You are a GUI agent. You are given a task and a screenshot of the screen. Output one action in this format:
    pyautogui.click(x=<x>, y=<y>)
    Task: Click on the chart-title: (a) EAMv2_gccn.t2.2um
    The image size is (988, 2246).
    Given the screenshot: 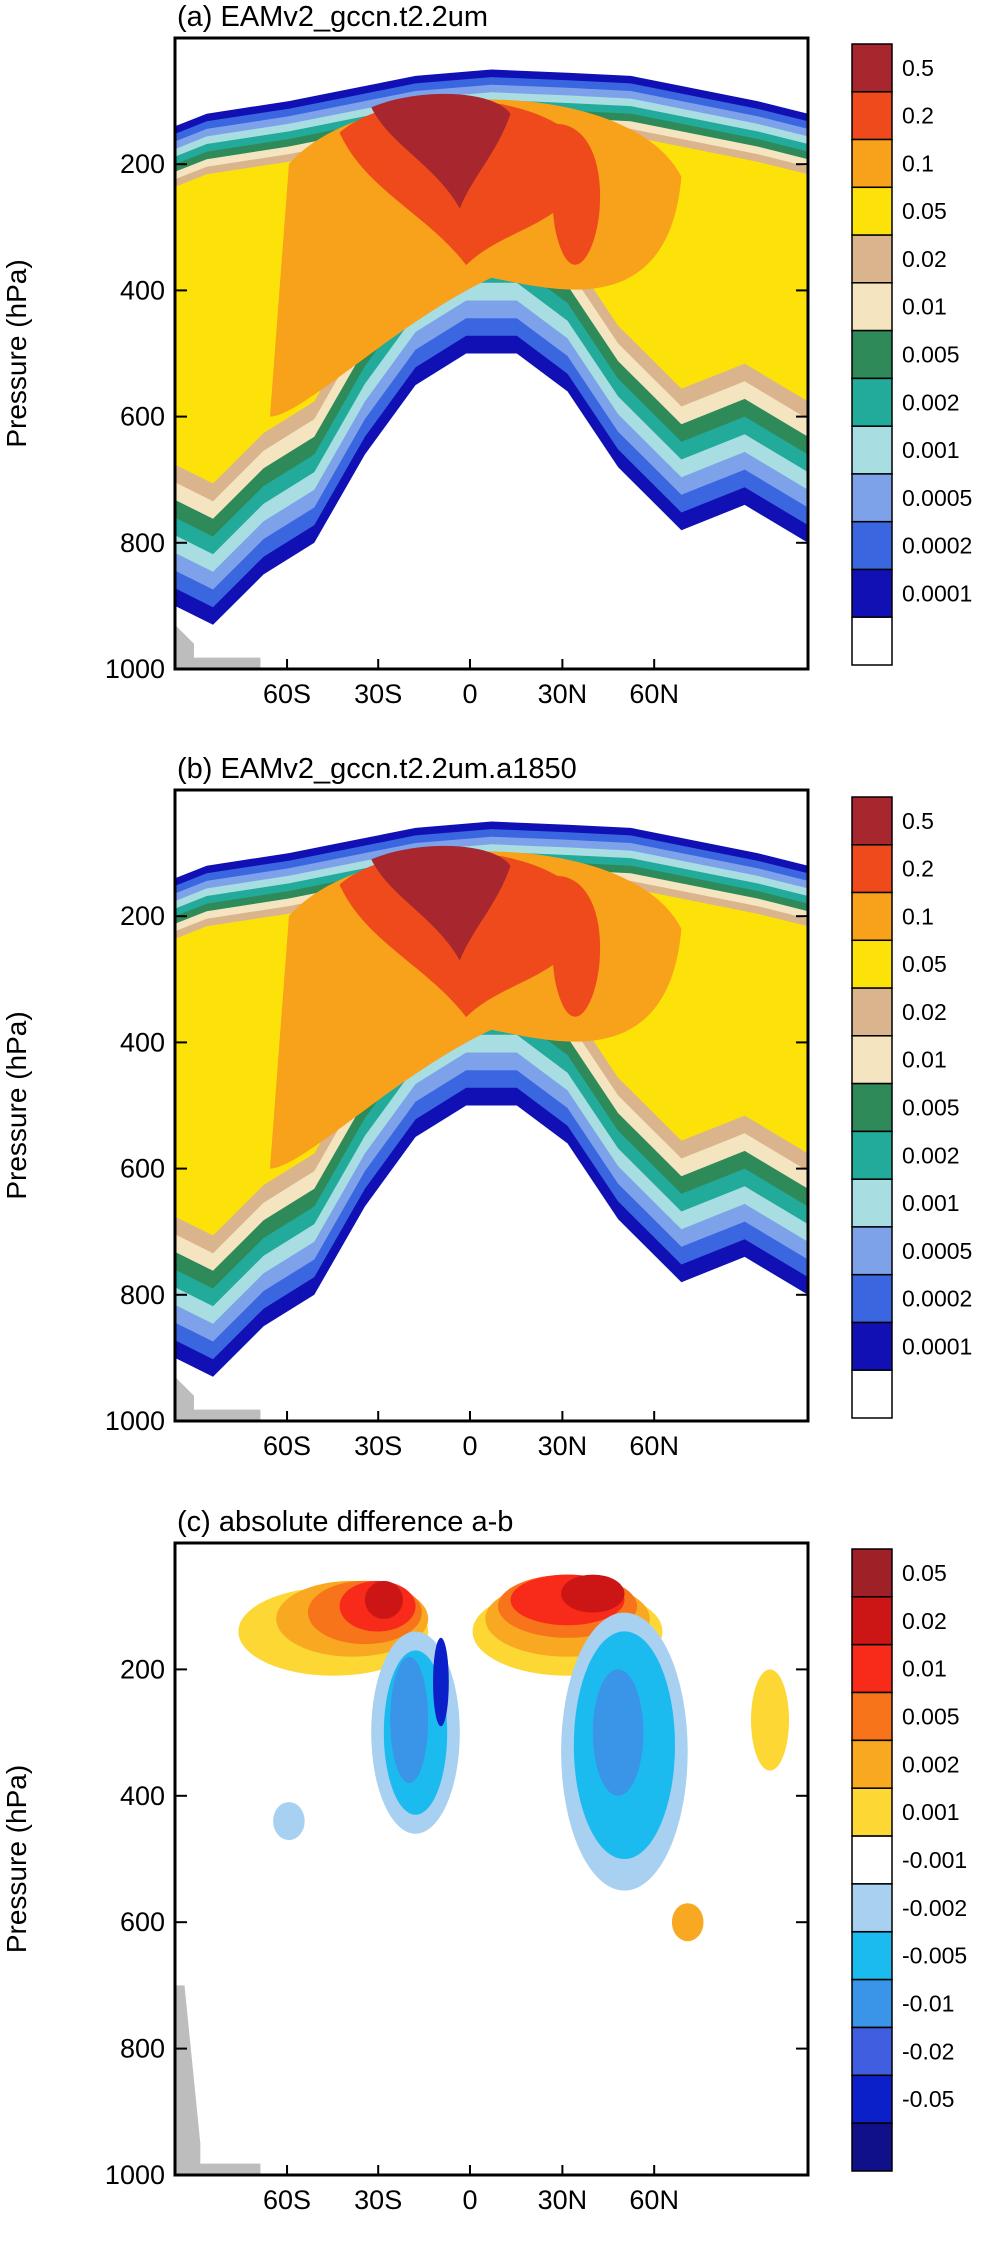 What is the action you would take?
    pyautogui.click(x=332, y=17)
    